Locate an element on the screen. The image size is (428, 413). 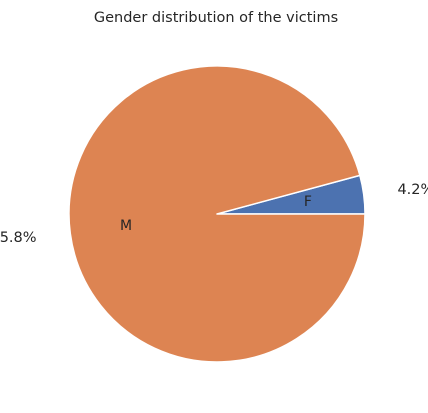
slice-percent-label: 95.8% is located at coordinates (18, 238).